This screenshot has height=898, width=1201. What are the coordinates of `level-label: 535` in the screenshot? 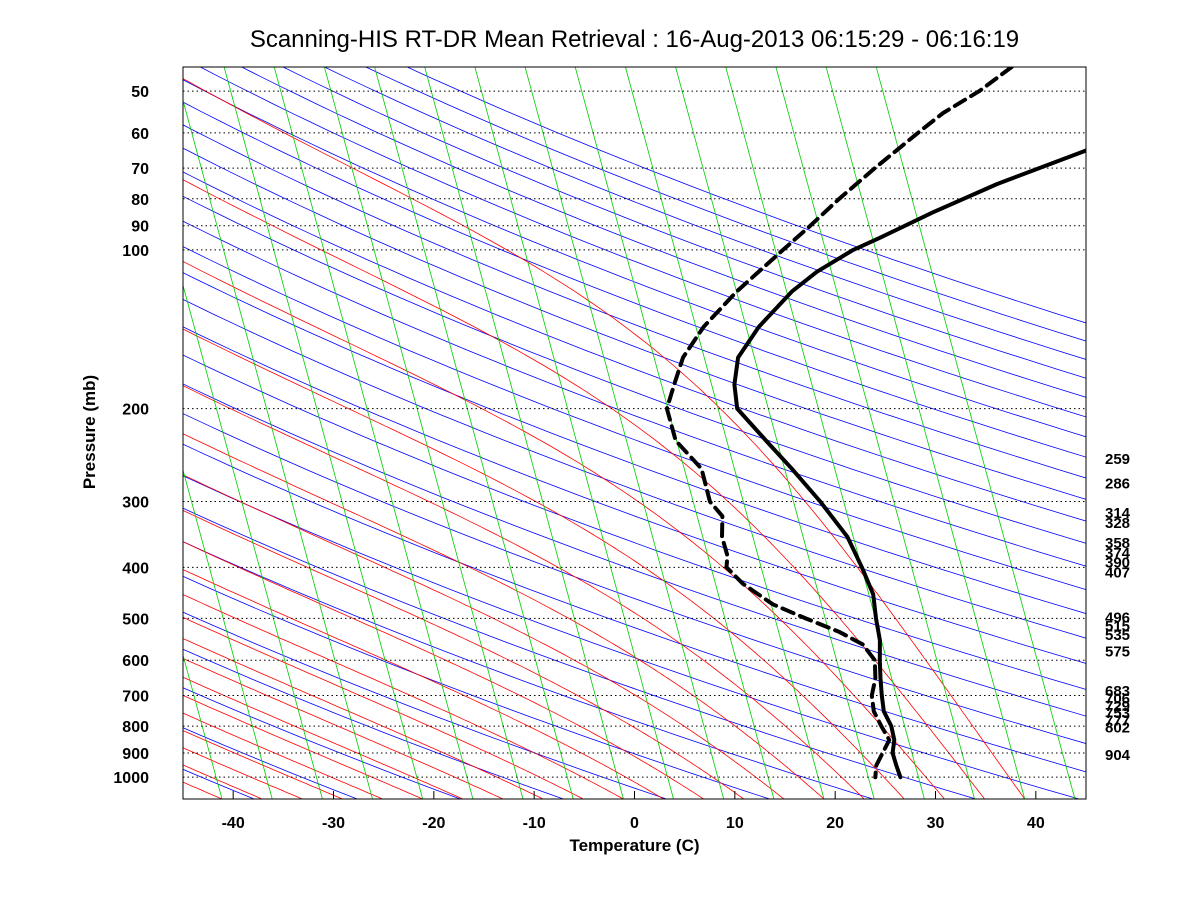 It's located at (1117, 635).